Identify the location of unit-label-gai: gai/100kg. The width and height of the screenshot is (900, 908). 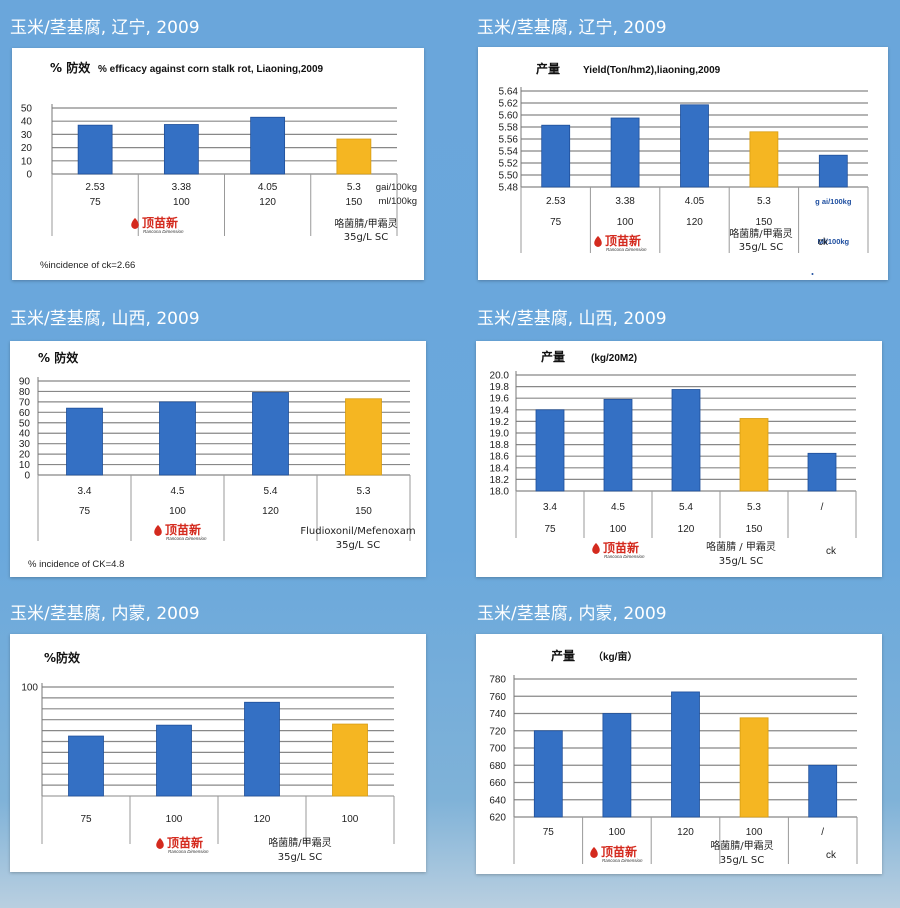
(396, 187).